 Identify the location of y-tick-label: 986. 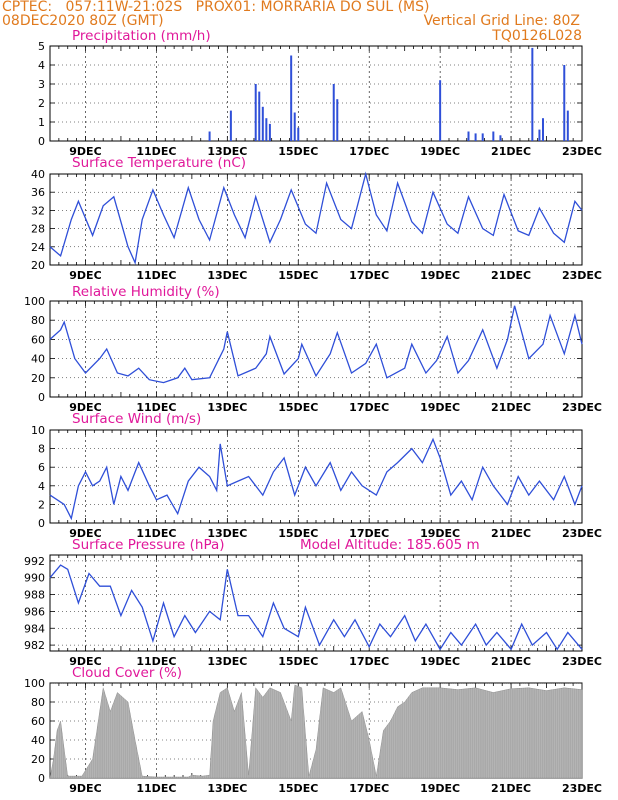
(34, 611).